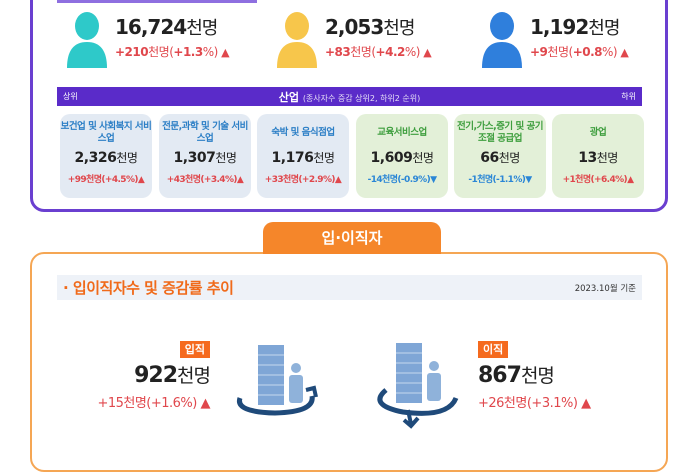 The image size is (700, 472). I want to click on industry-card: 교육서비스업 1,609천명 -14천명(-0.9%)▼, so click(402, 156).